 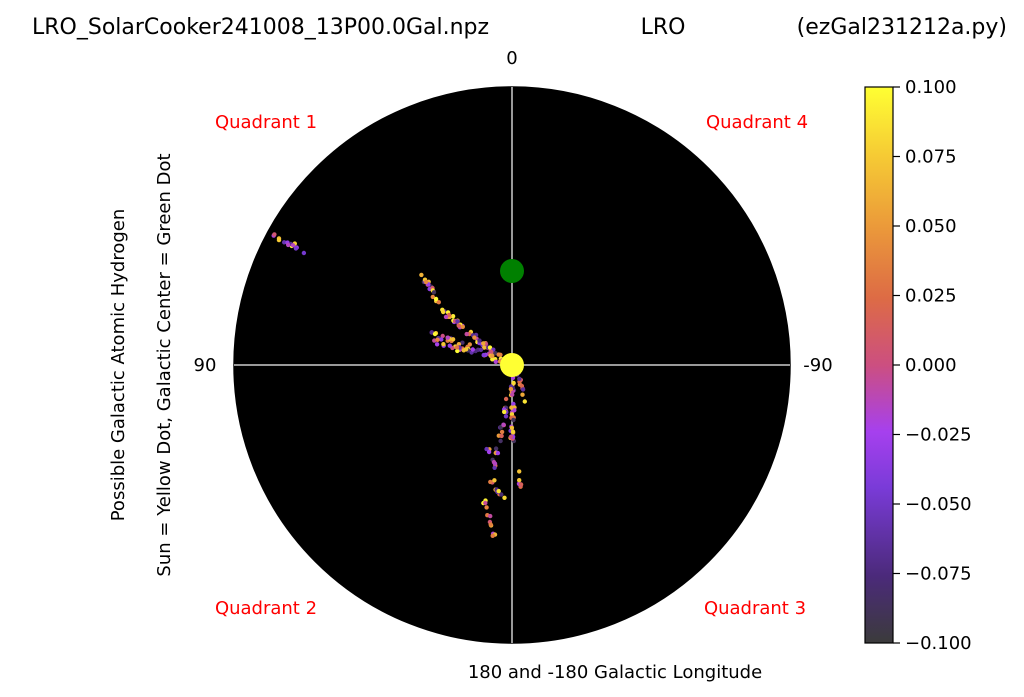 What do you see at coordinates (205, 365) in the screenshot?
I see `axis-label-left: 90` at bounding box center [205, 365].